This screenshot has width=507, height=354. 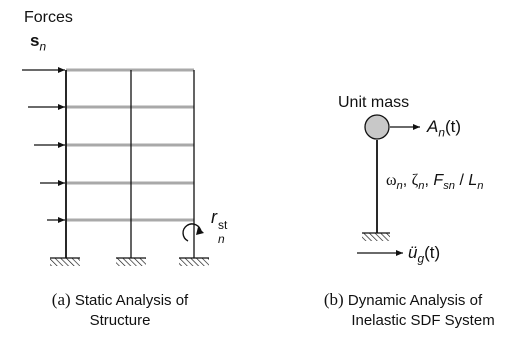 I want to click on ground-support-middle, so click(x=131, y=262).